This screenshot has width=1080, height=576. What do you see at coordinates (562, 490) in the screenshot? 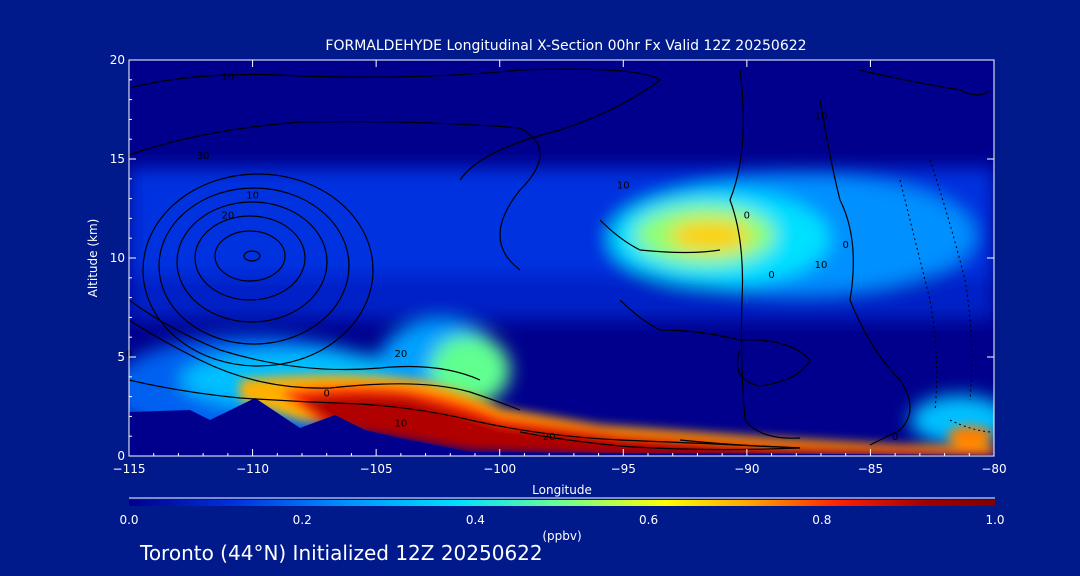
I see `x-axis-label: Longitude` at bounding box center [562, 490].